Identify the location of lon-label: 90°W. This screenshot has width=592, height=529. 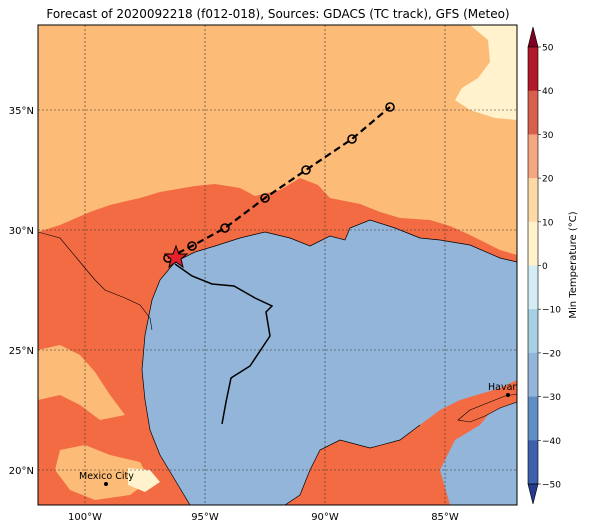
(325, 517).